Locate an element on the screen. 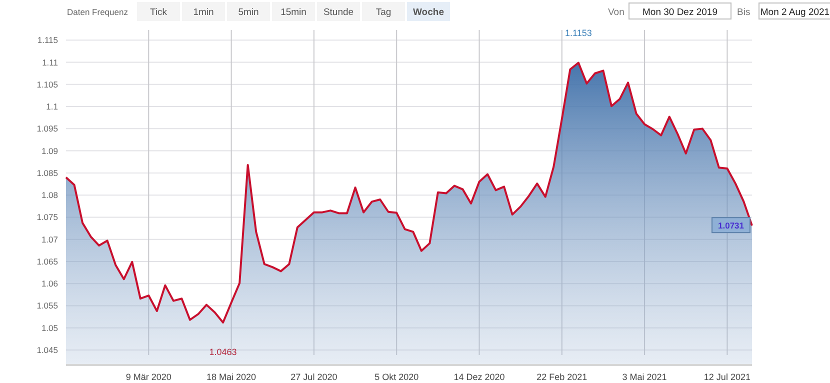  x-tick-label: 3 Mai 2021 is located at coordinates (644, 377).